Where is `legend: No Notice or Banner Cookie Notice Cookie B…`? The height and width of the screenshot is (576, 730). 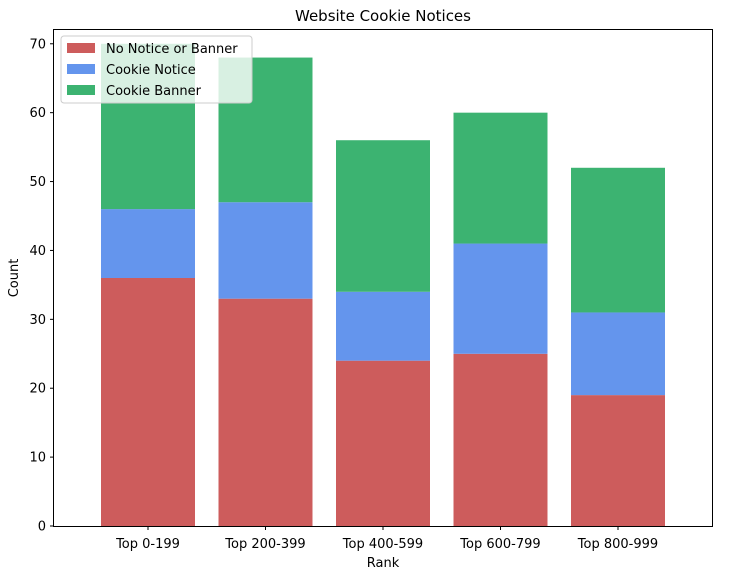
legend: No Notice or Banner Cookie Notice Cookie B… is located at coordinates (156, 69).